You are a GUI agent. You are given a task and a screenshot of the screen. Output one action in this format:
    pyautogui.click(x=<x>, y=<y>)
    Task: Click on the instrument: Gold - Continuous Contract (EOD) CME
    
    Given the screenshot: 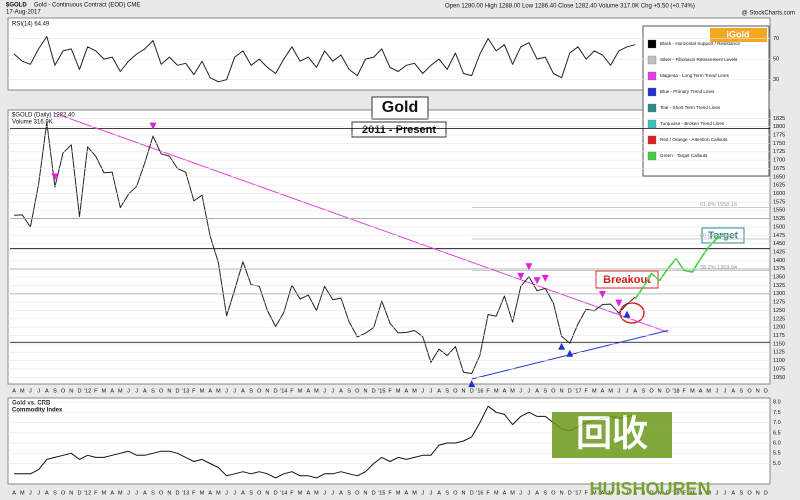 What is the action you would take?
    pyautogui.click(x=87, y=6)
    